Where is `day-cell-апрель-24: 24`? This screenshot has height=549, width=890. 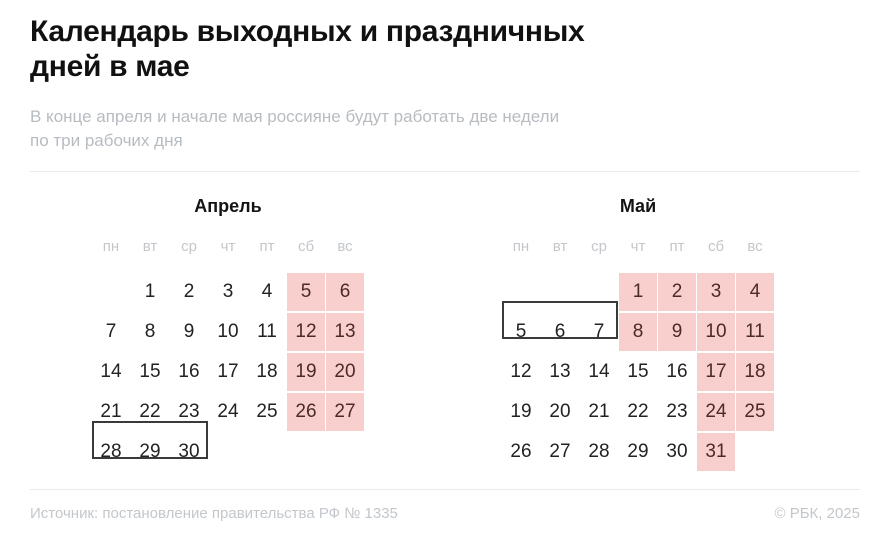
day-cell-апрель-24: 24 is located at coordinates (228, 411).